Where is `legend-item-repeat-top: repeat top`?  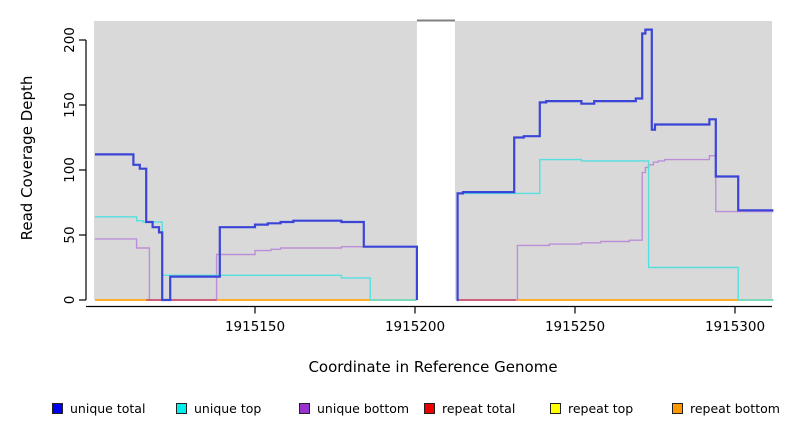
legend-item-repeat-top: repeat top is located at coordinates (591, 408).